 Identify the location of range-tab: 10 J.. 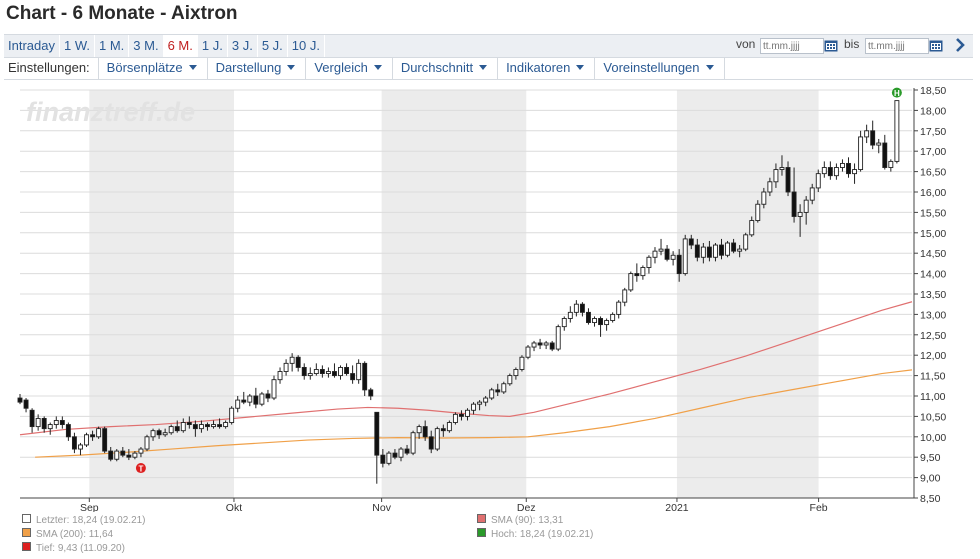
(306, 46).